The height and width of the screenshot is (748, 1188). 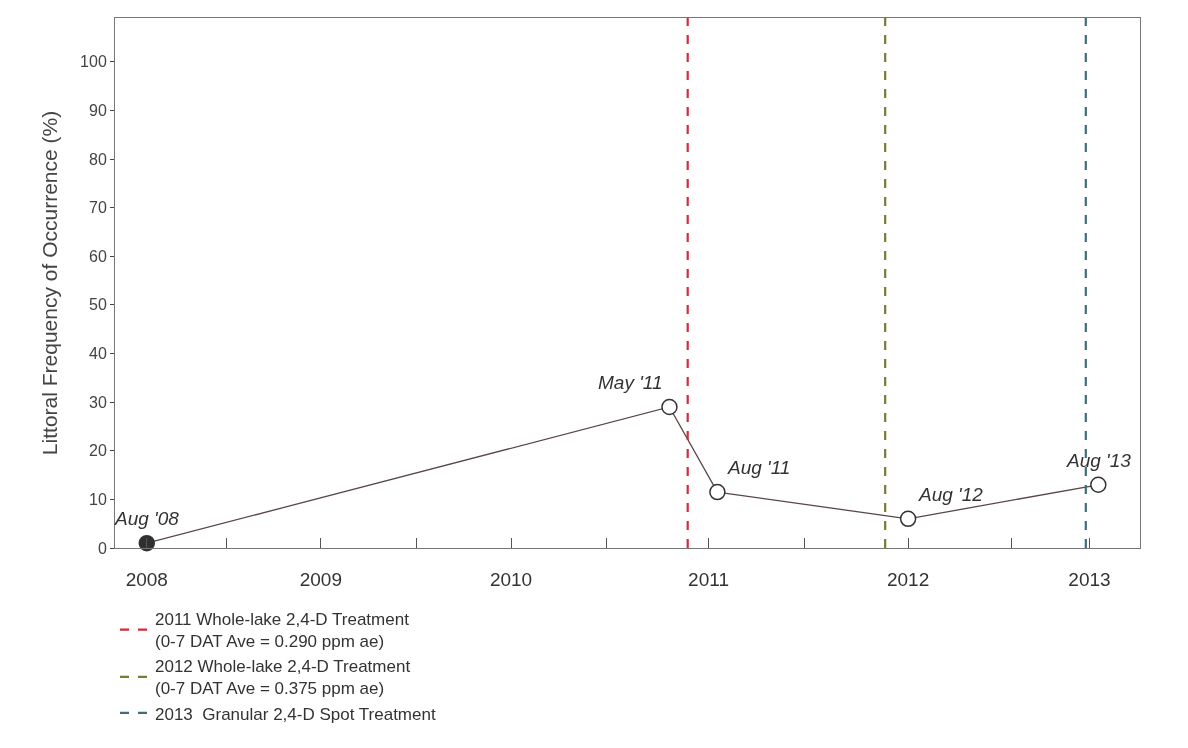 What do you see at coordinates (93, 62) in the screenshot?
I see `y-tick-label: 100` at bounding box center [93, 62].